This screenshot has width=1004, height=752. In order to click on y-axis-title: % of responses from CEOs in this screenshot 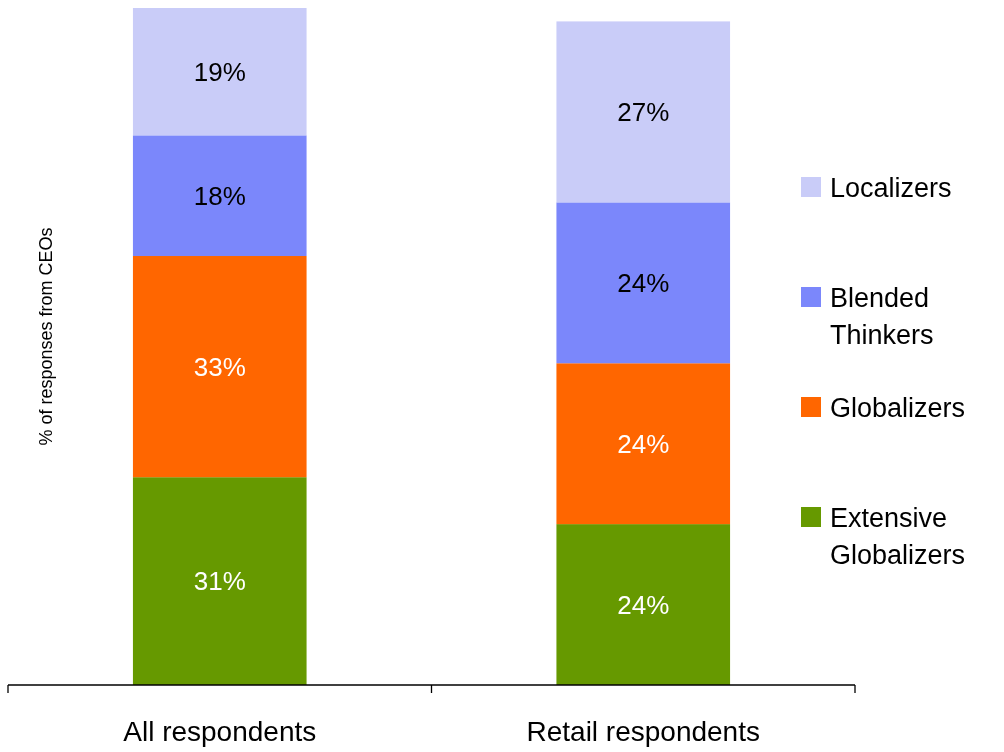, I will do `click(46, 336)`.